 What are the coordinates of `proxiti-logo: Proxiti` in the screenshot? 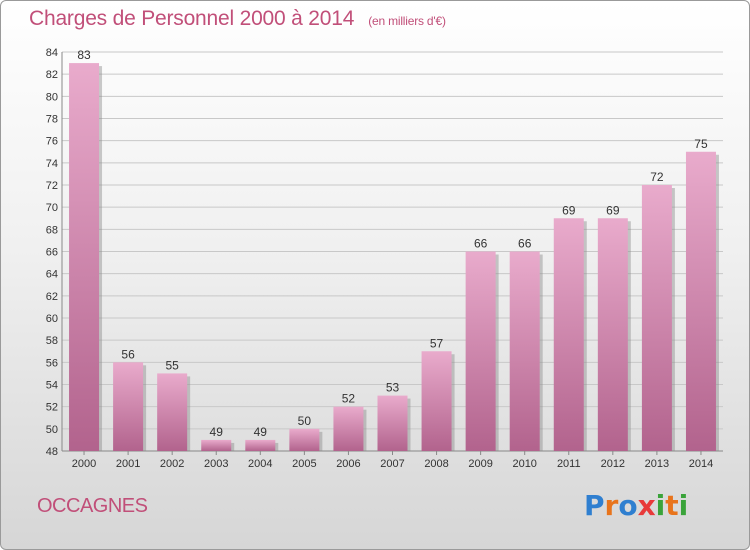 It's located at (636, 505).